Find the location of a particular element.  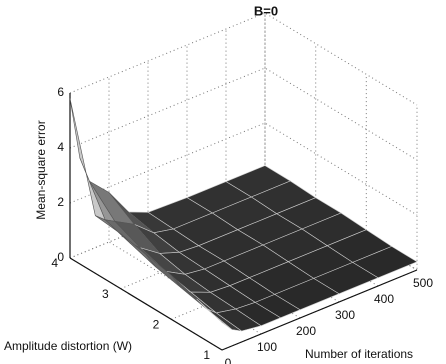

surface-patch is located at coordinates (214, 314).